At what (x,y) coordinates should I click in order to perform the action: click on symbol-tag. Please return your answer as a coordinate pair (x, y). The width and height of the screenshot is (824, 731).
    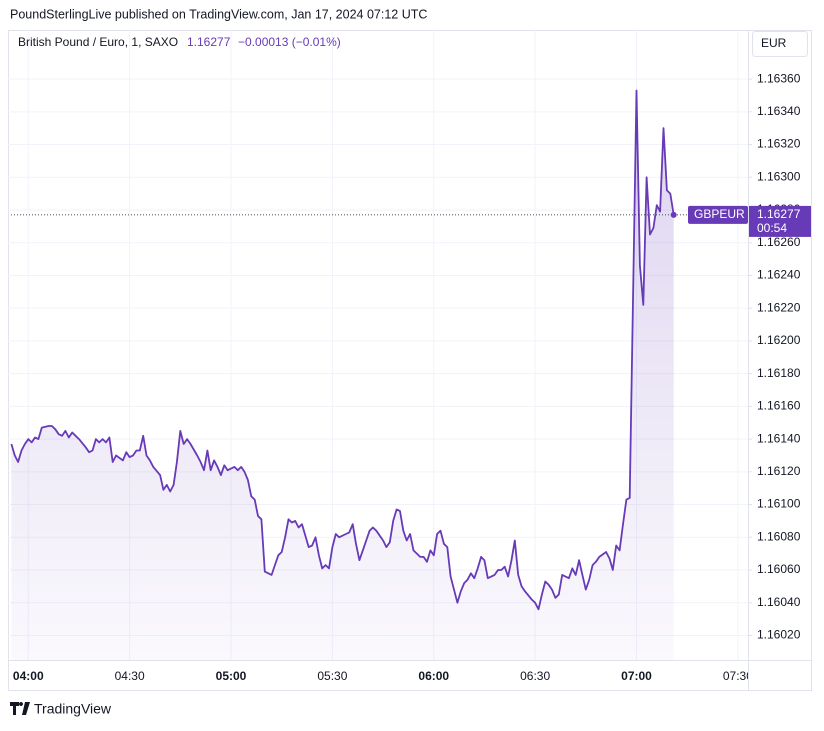
    Looking at the image, I should click on (718, 214).